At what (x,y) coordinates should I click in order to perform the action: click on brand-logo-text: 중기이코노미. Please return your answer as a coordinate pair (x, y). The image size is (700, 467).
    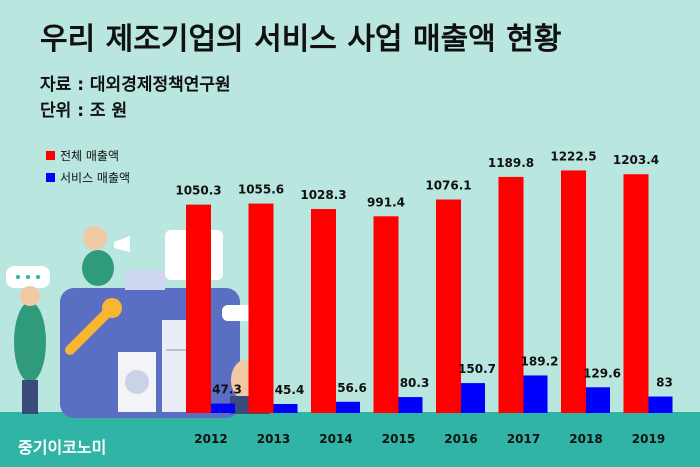
    Looking at the image, I should click on (62, 447).